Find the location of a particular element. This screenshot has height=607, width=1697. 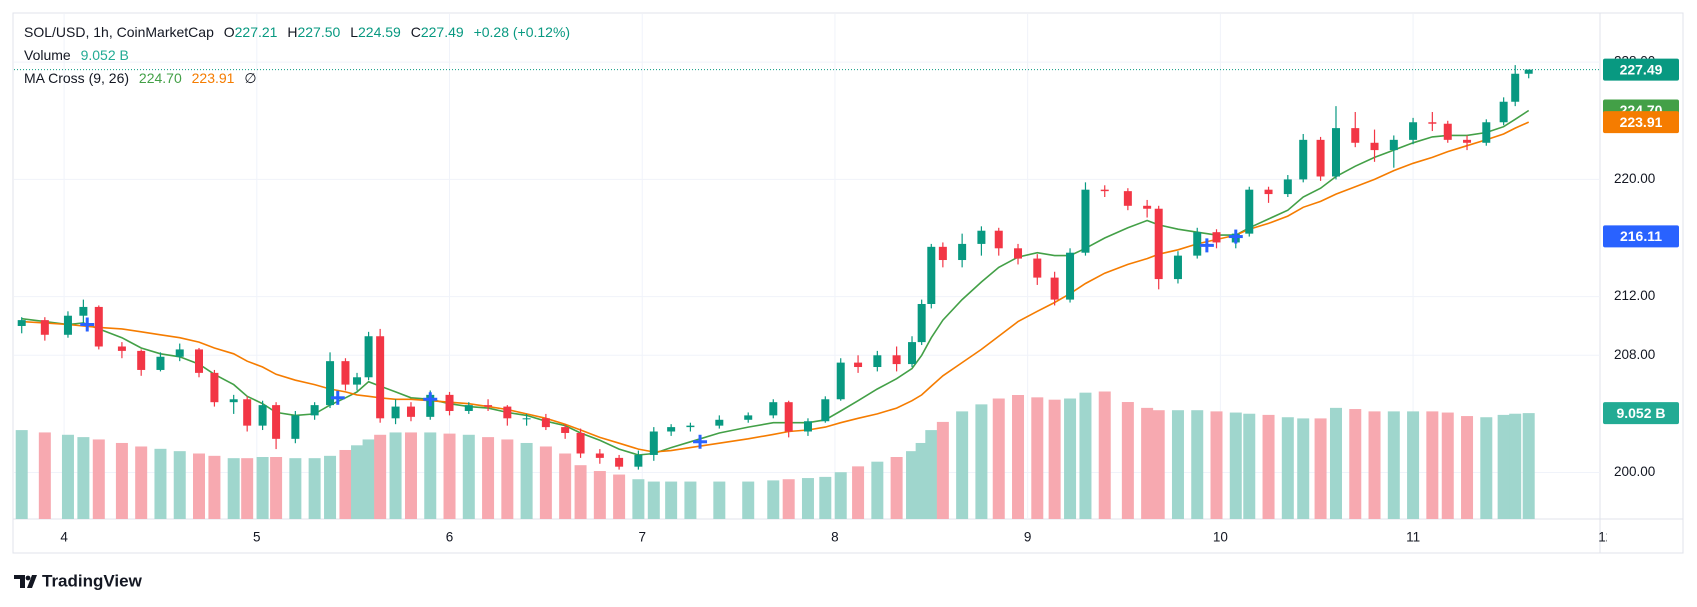

open-label: O is located at coordinates (229, 32).